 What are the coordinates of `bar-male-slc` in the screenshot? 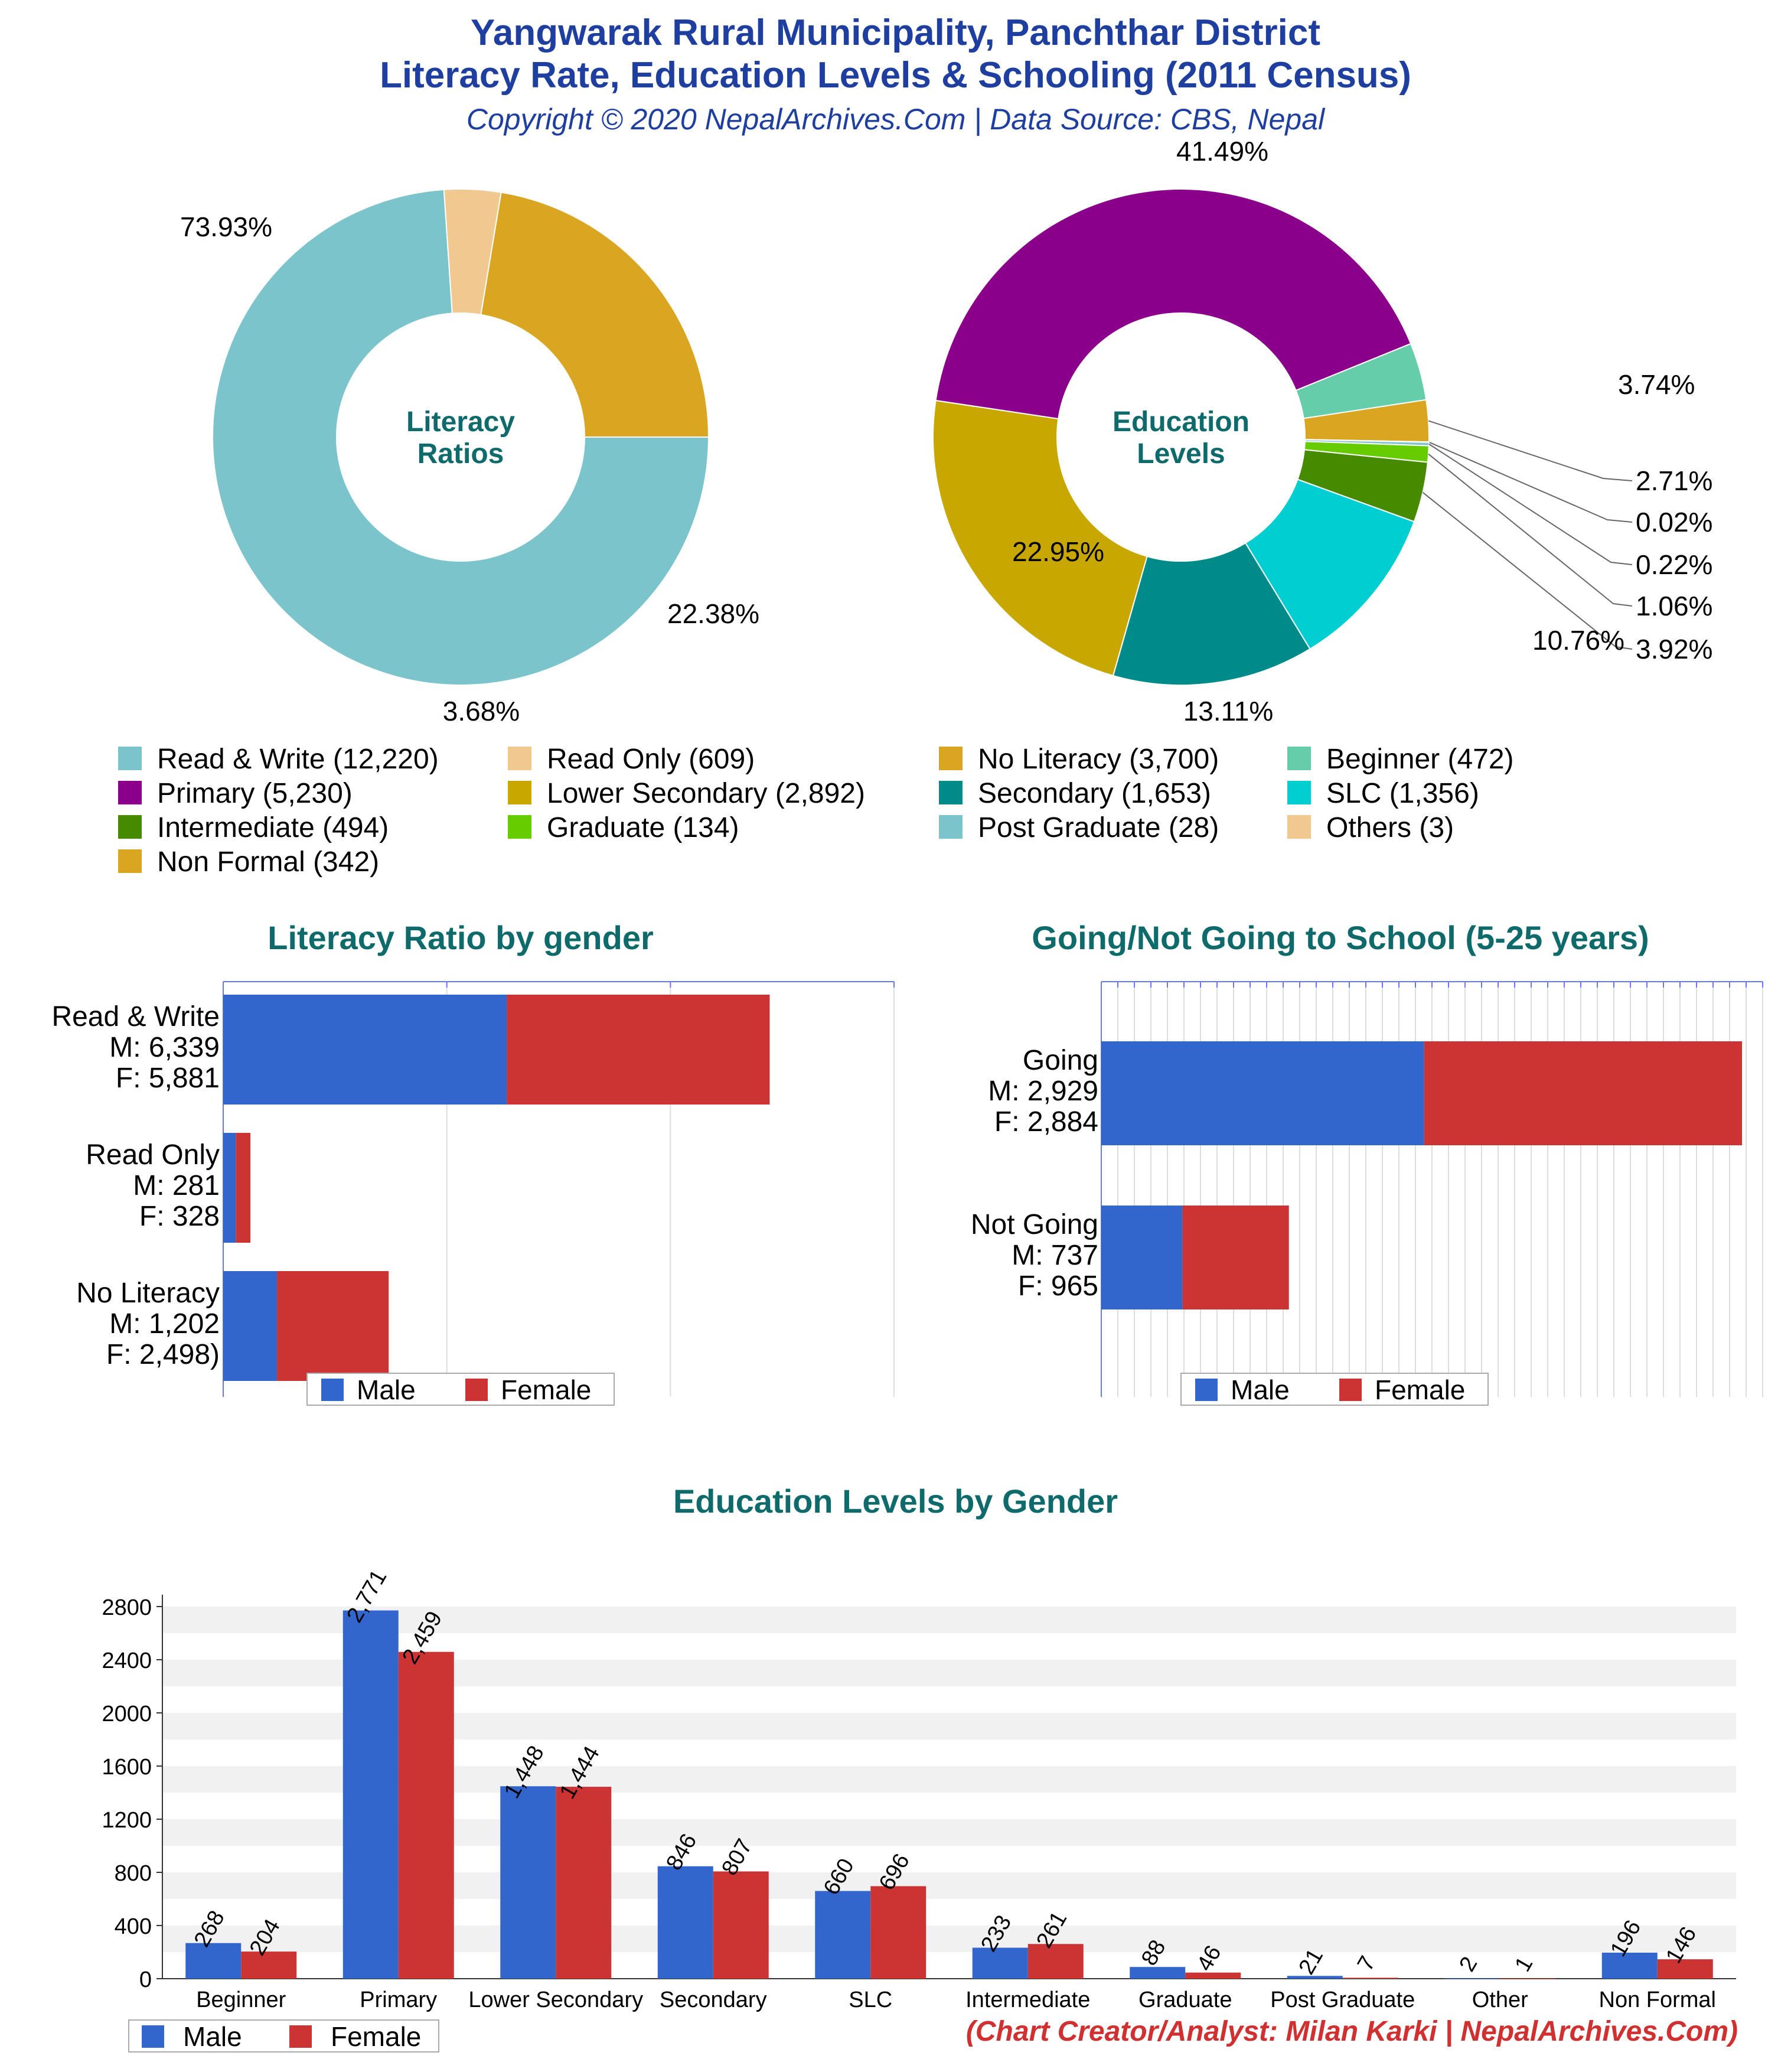 It's located at (843, 1935).